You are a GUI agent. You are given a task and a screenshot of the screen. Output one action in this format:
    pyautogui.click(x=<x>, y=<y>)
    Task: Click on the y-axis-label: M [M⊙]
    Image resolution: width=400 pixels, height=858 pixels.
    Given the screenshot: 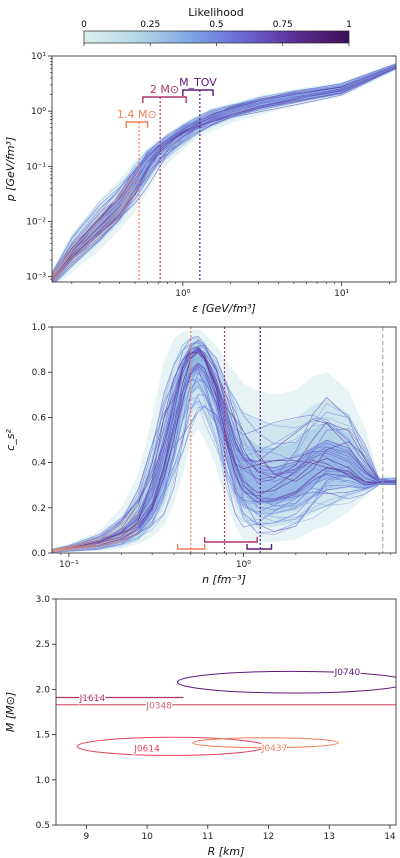 What is the action you would take?
    pyautogui.click(x=10, y=712)
    